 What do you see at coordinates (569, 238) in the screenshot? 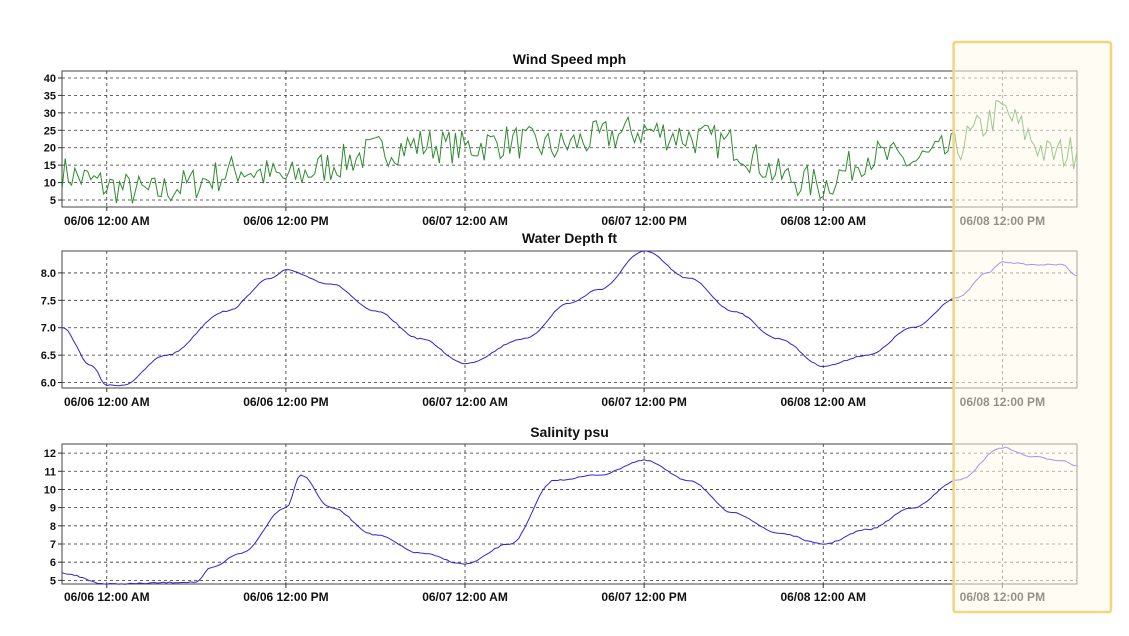
I see `water-depth-title: Water Depth ft` at bounding box center [569, 238].